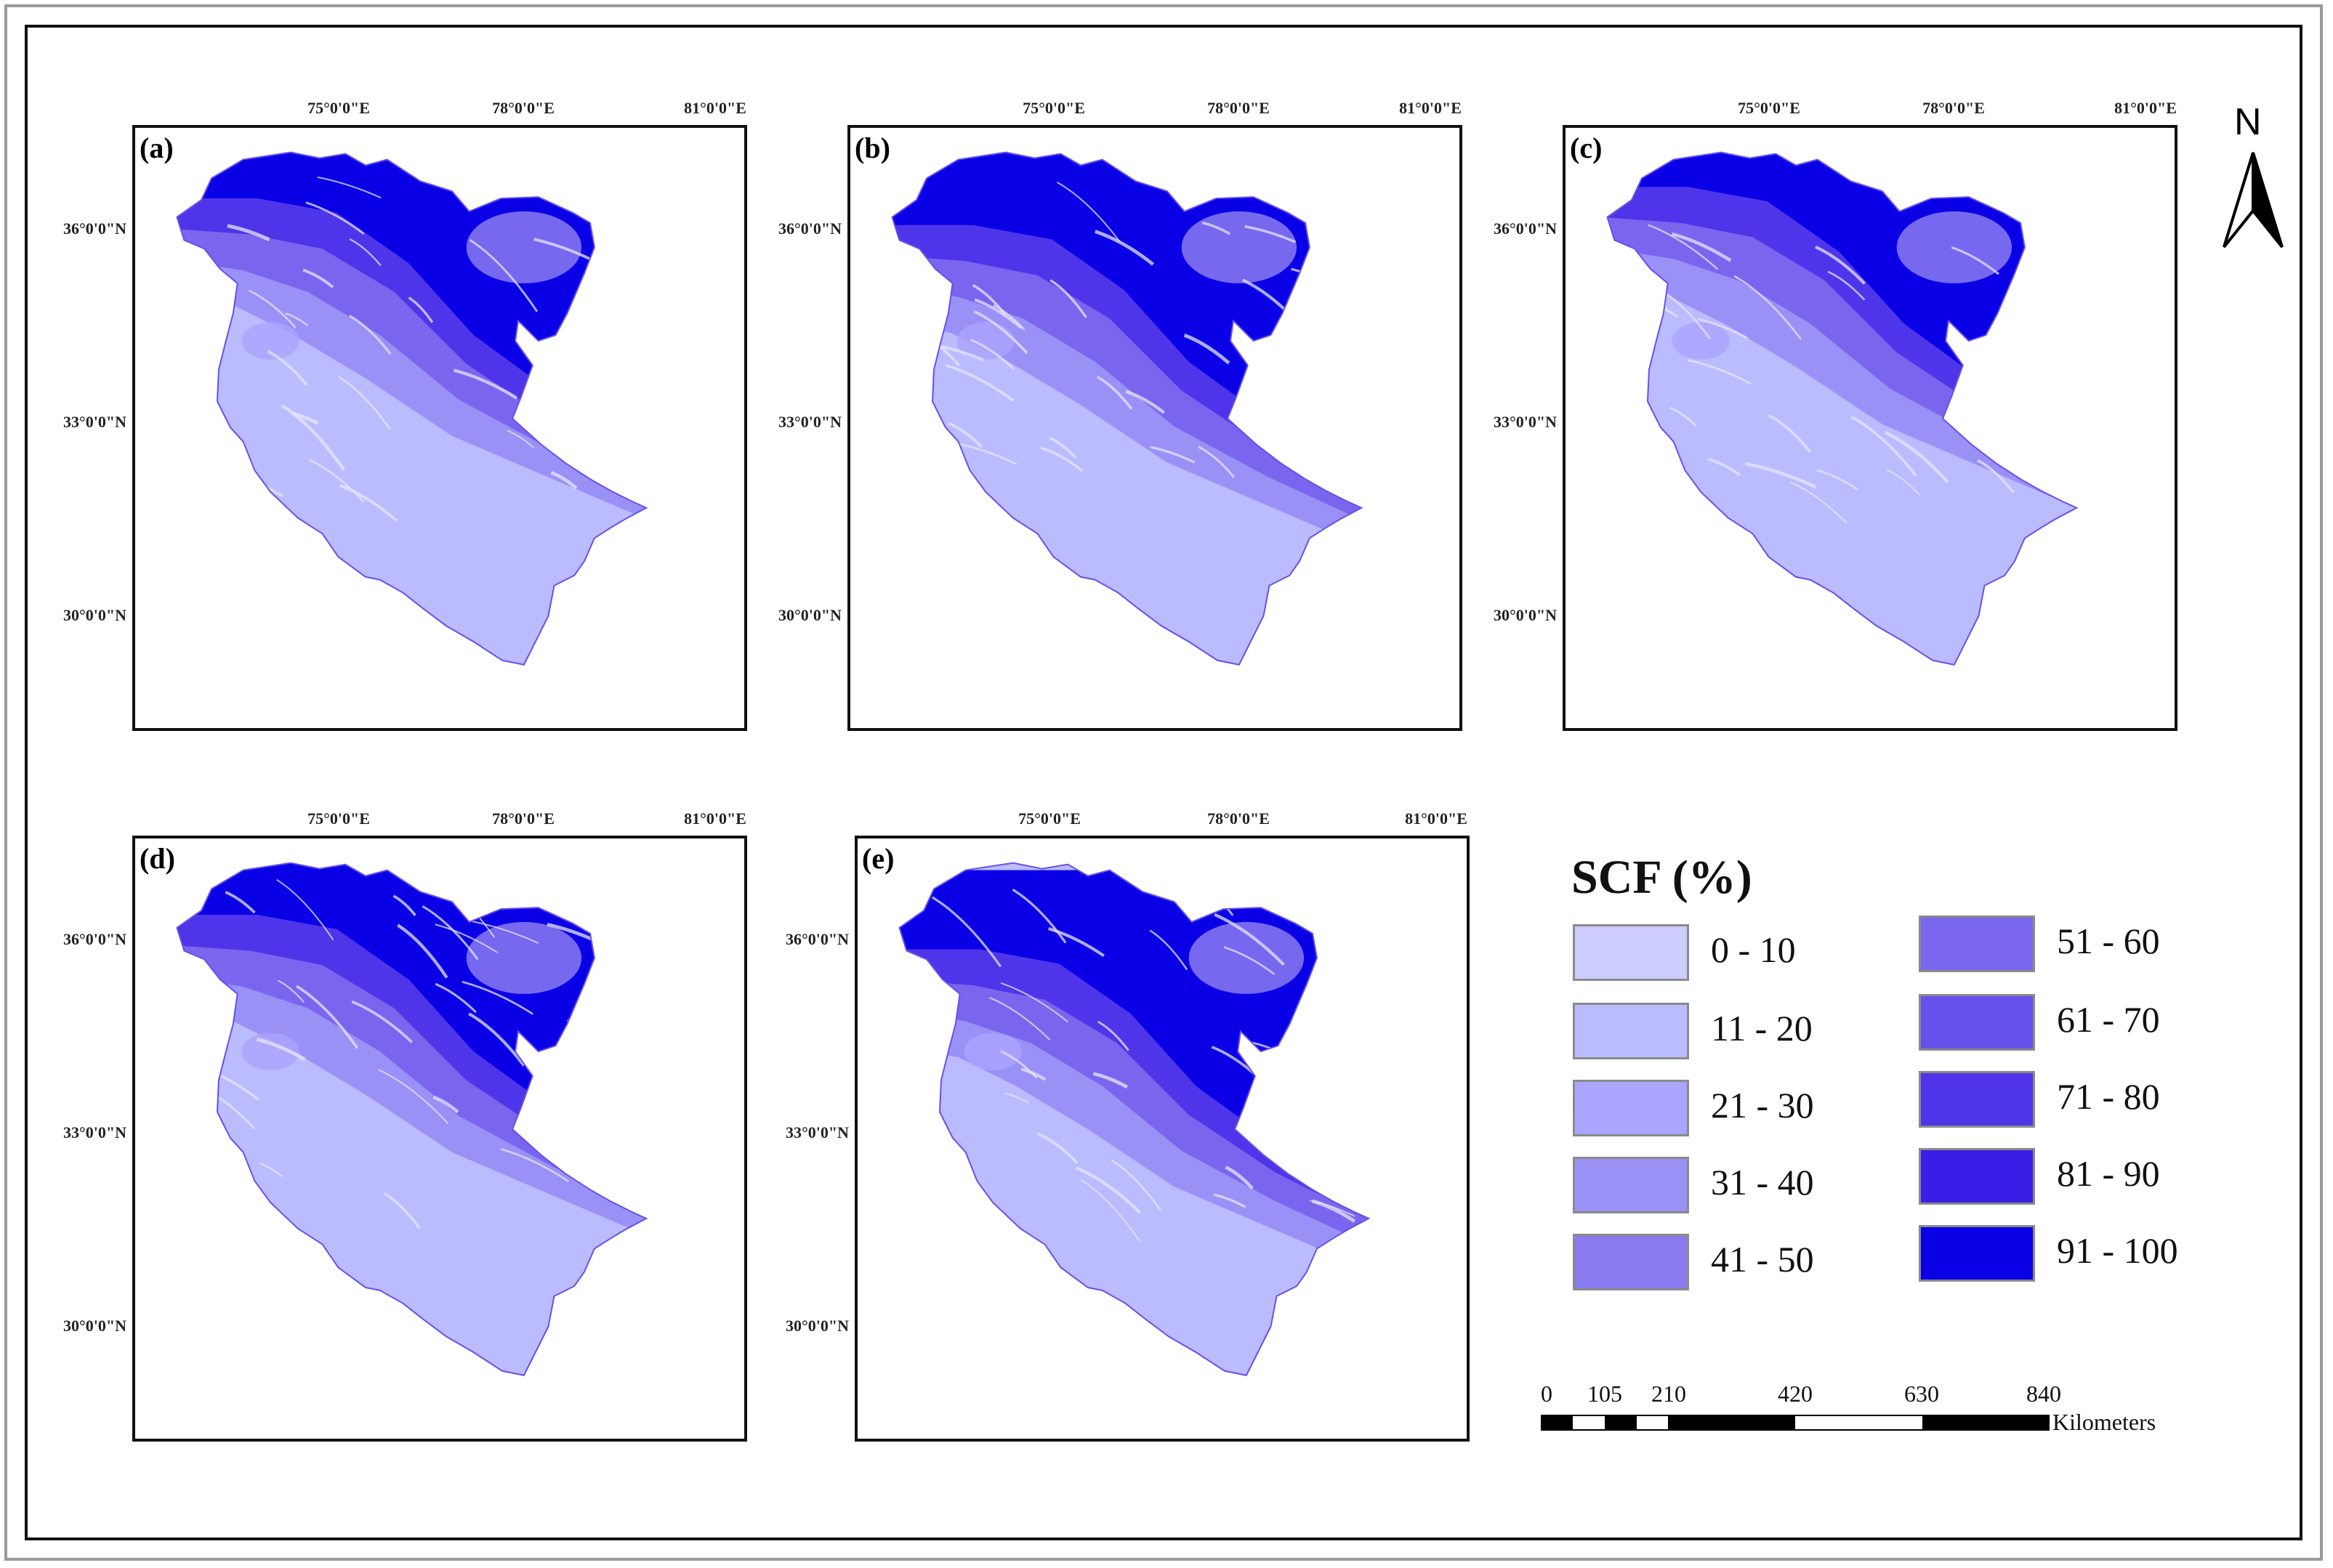  Describe the element at coordinates (2248, 122) in the screenshot. I see `north-arrow-letter: N` at that location.